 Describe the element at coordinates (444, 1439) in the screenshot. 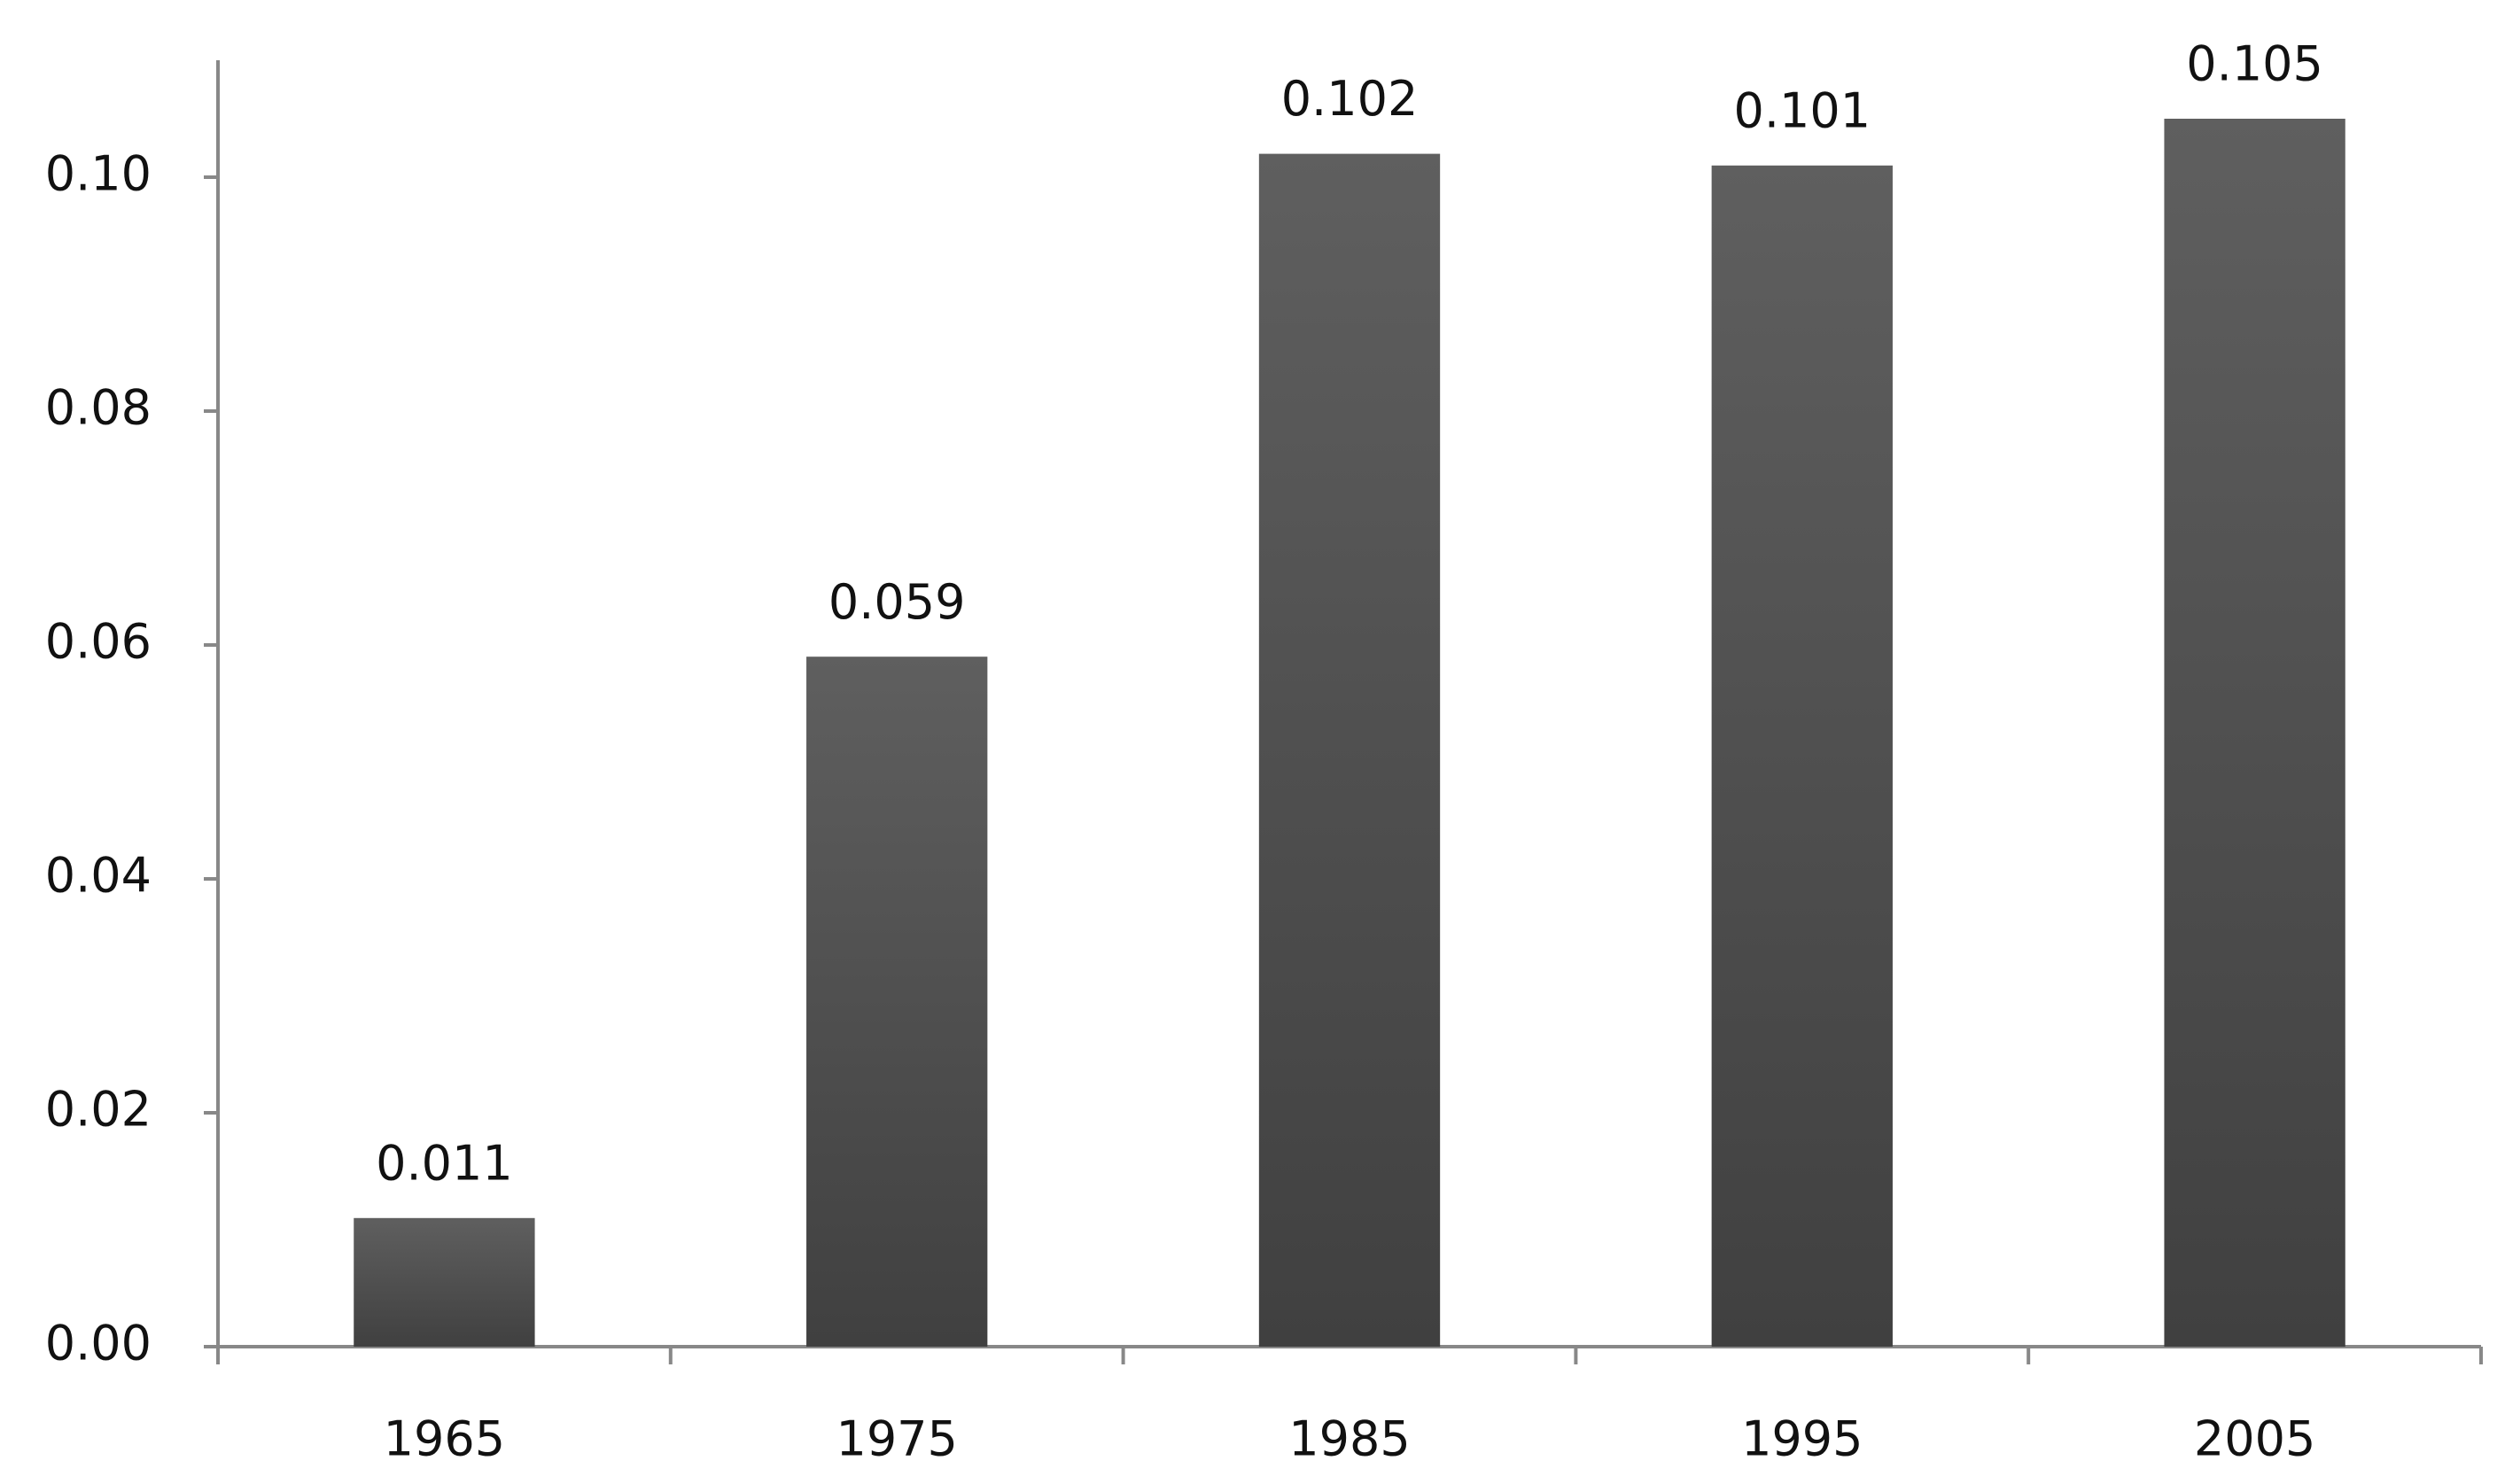

I see `x-tick-label: 1965` at that location.